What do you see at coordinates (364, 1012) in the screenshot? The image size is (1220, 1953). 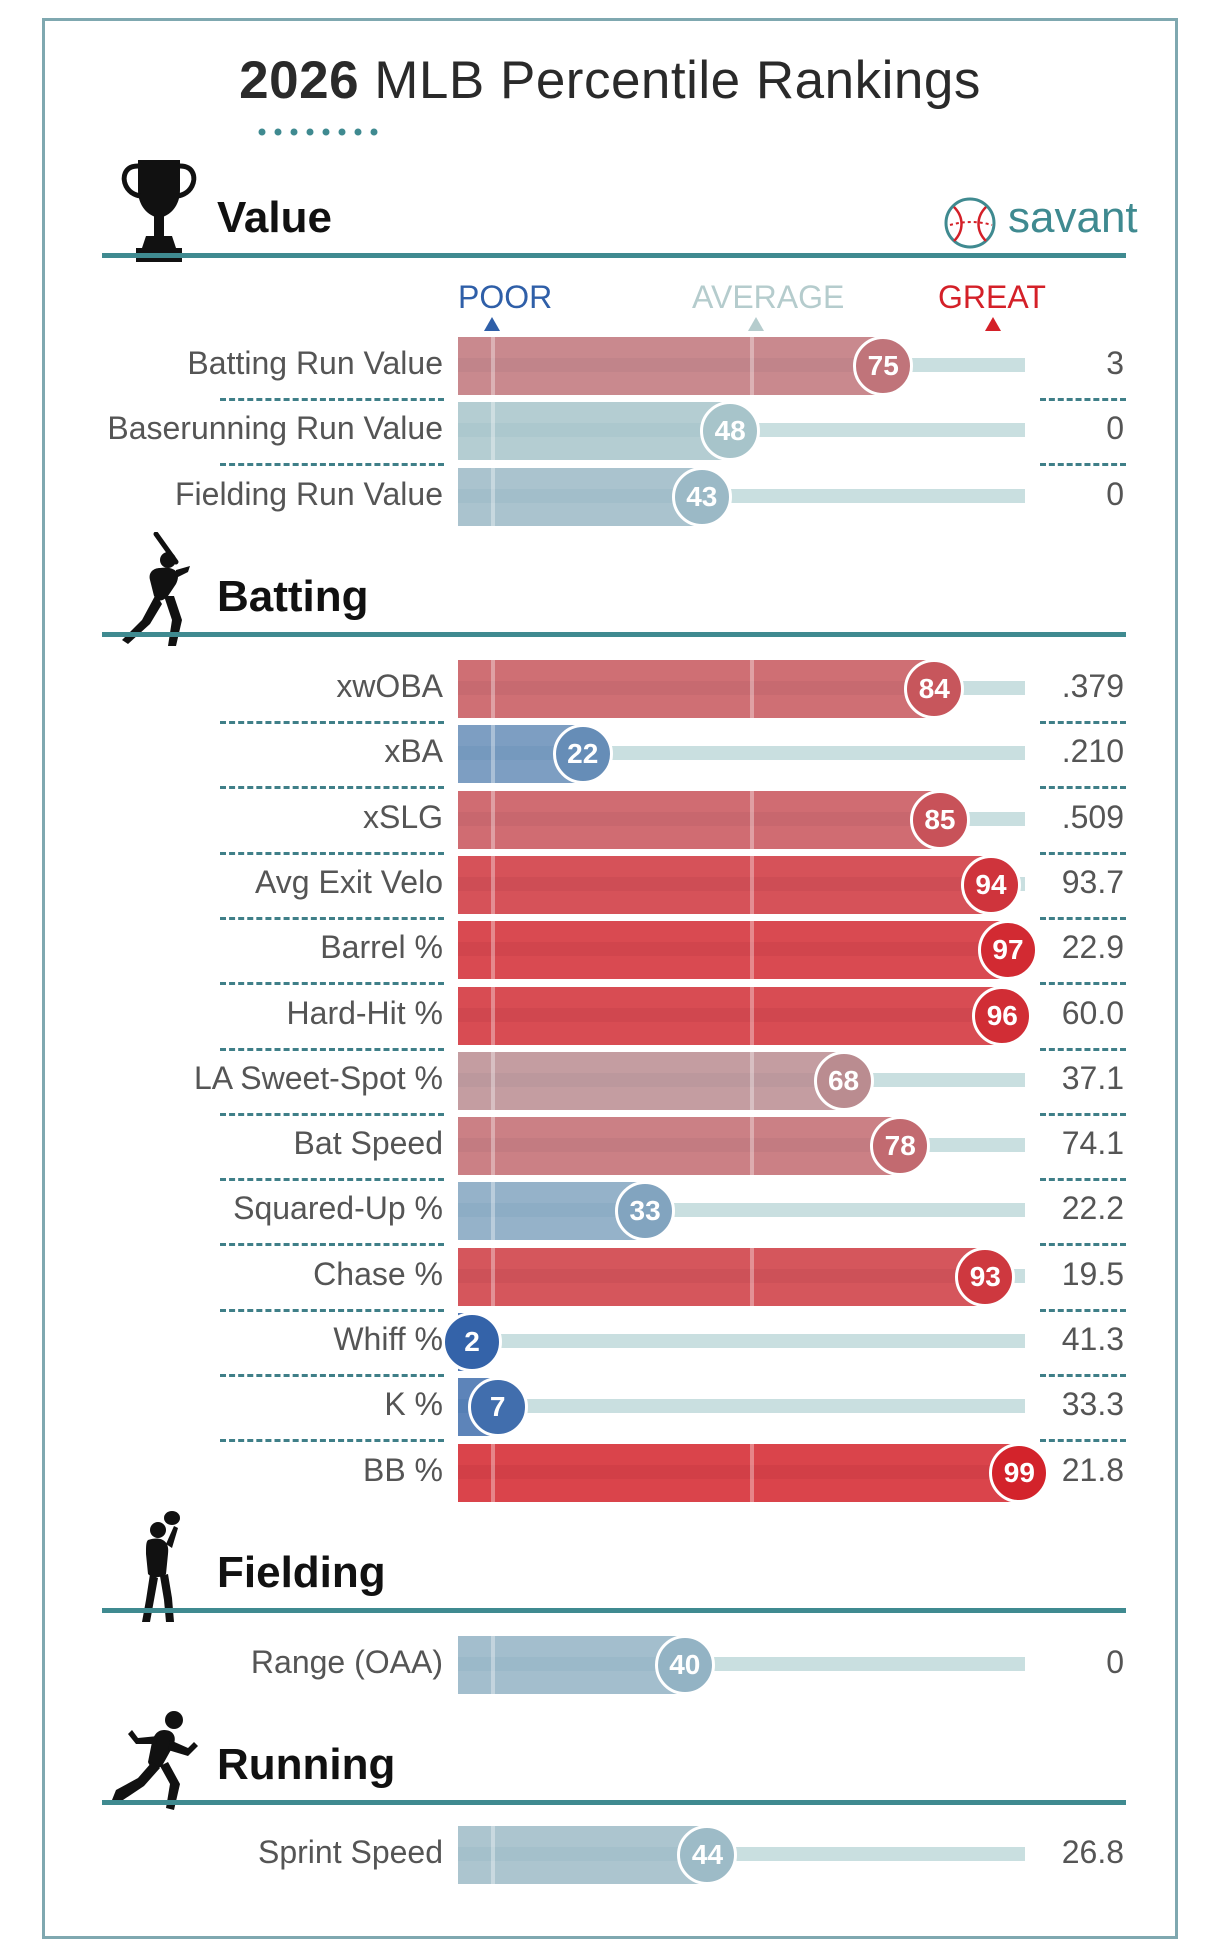 I see `metric-label: Hard-Hit %` at bounding box center [364, 1012].